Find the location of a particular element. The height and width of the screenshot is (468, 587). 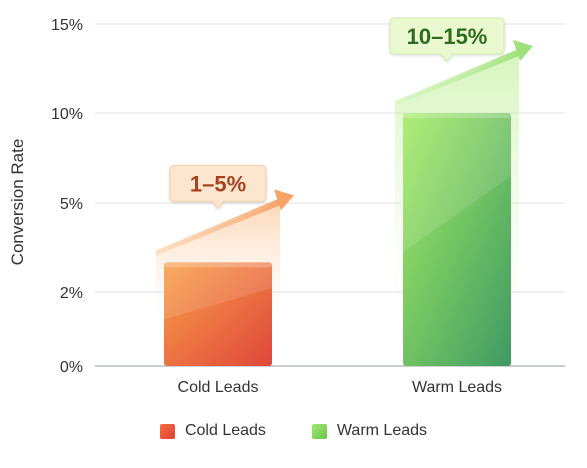

bar-highlight-warm is located at coordinates (457, 183).